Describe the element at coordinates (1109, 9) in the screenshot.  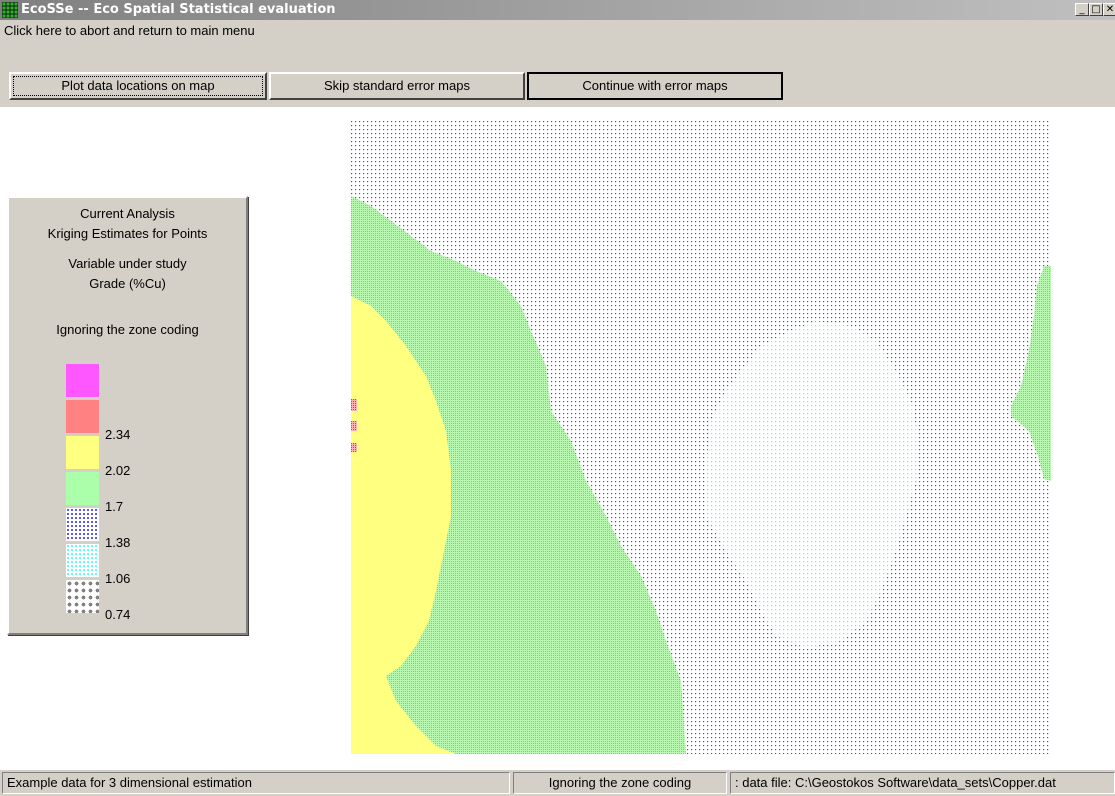
I see `close-button: ✕` at that location.